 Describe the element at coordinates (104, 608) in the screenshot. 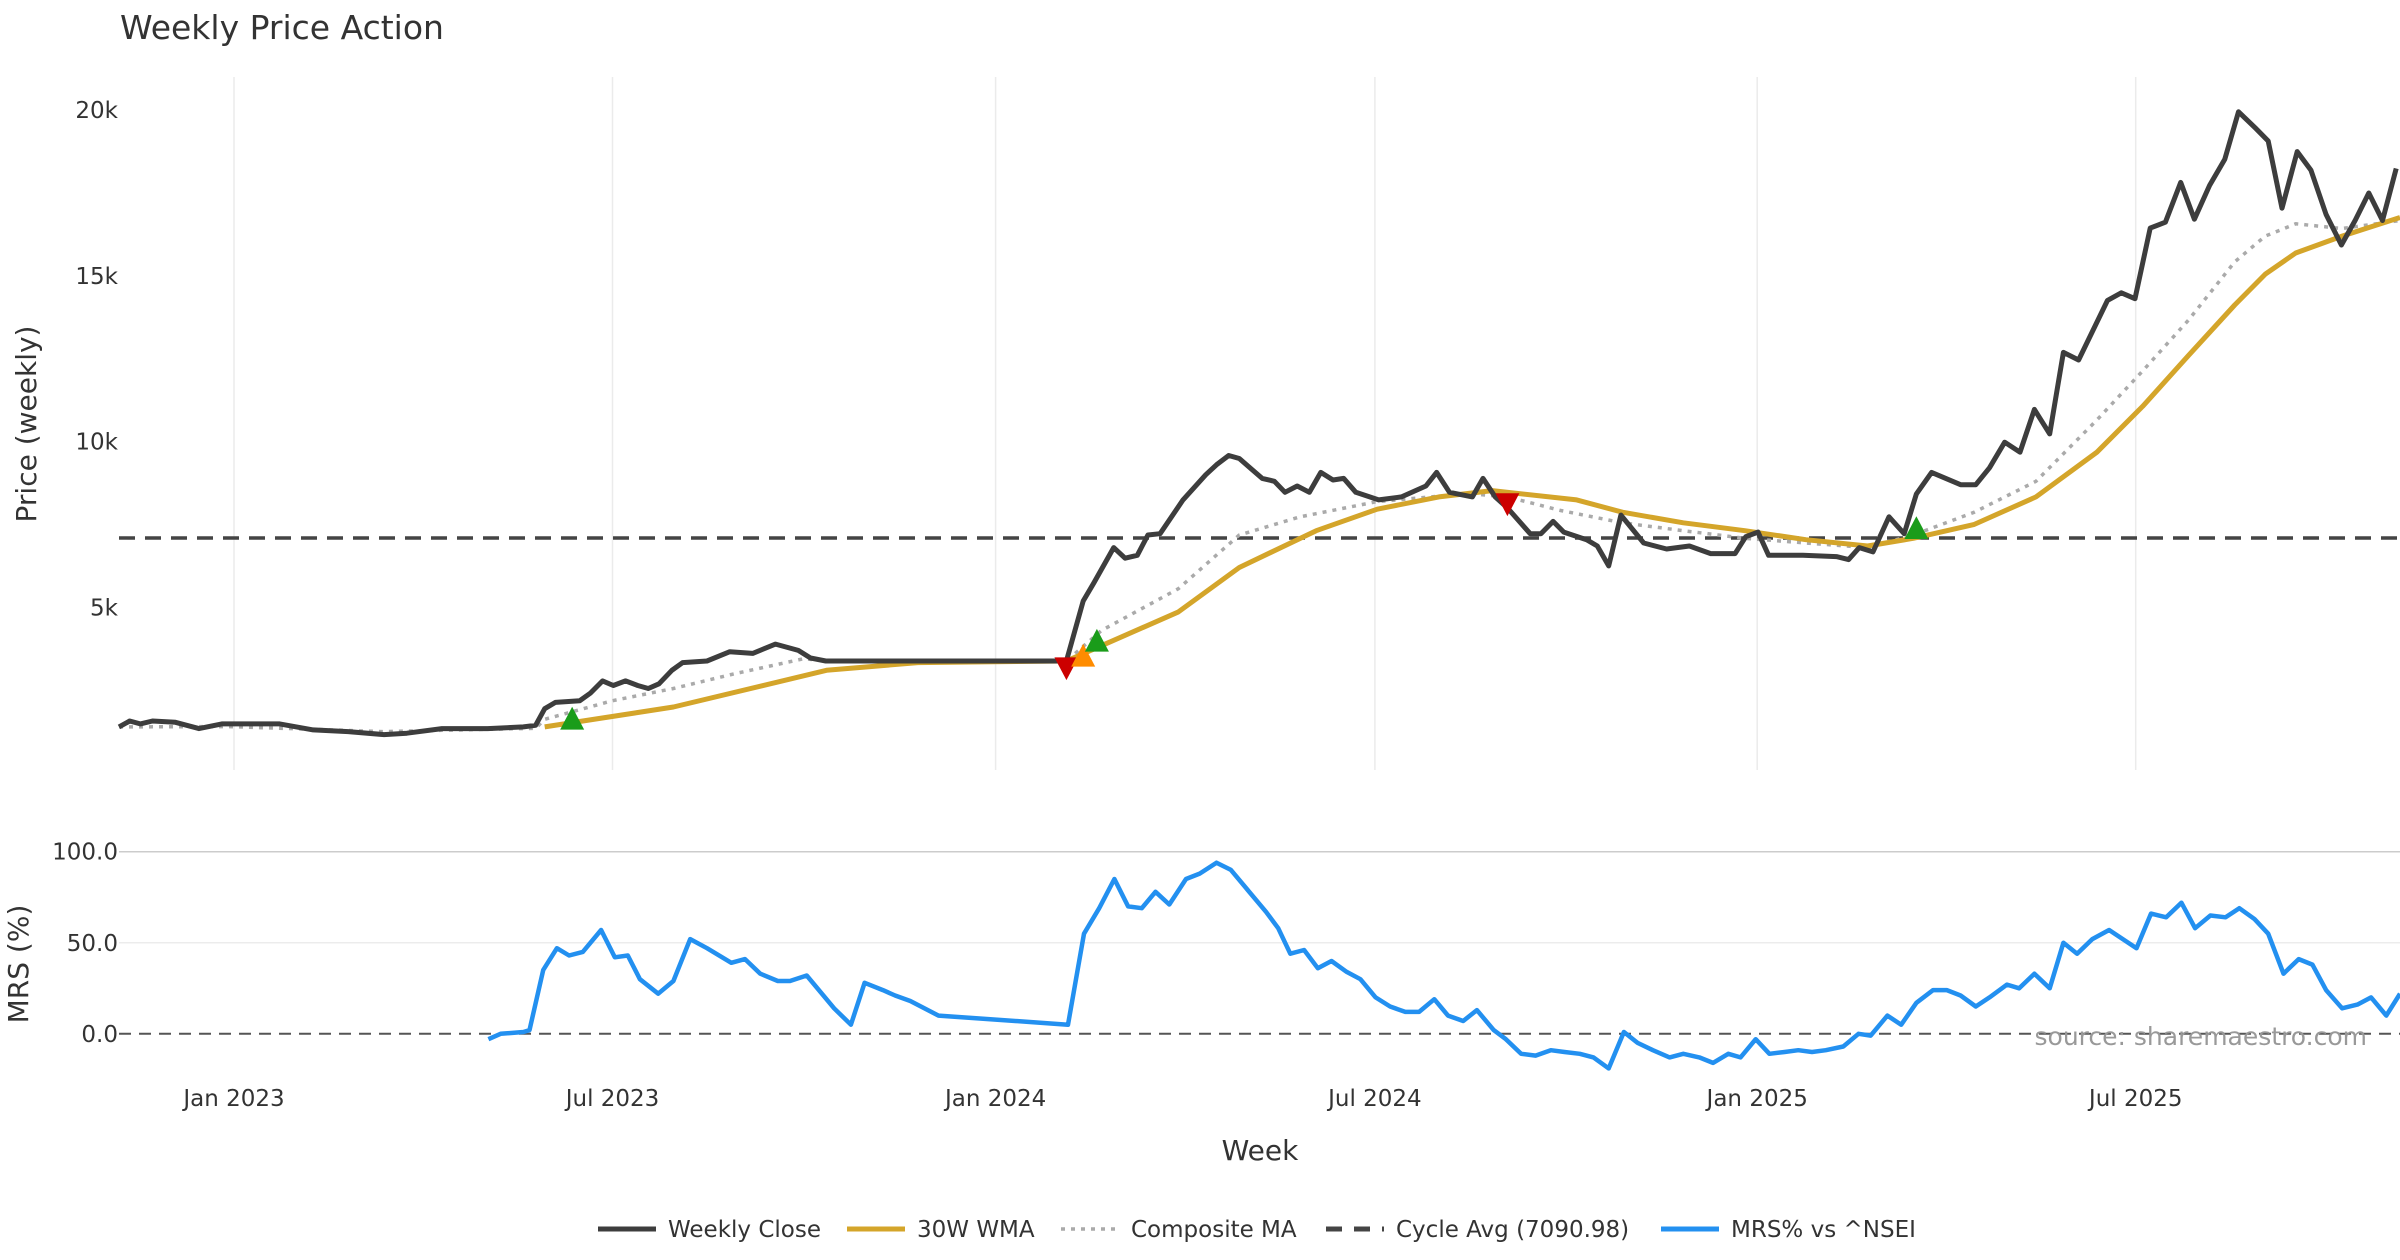

I see `price-y-tick-label: 5k` at that location.